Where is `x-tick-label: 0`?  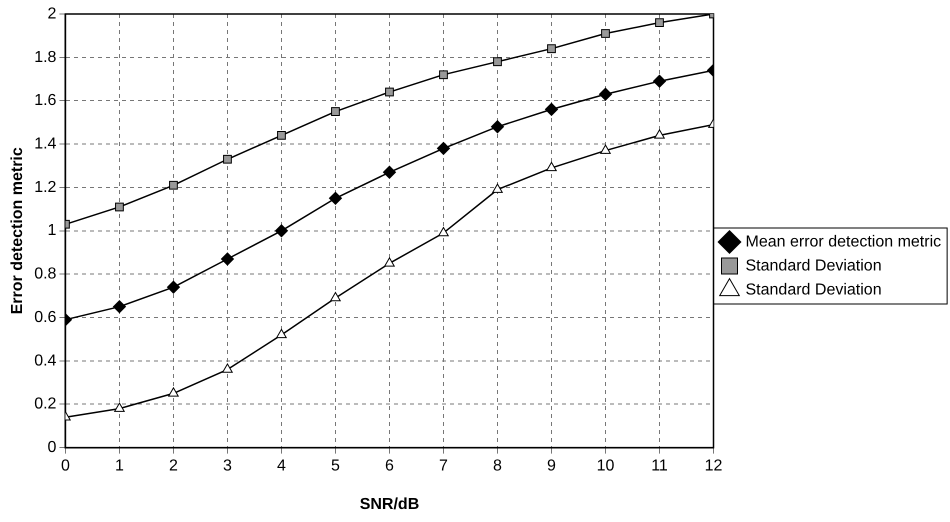
x-tick-label: 0 is located at coordinates (65, 466).